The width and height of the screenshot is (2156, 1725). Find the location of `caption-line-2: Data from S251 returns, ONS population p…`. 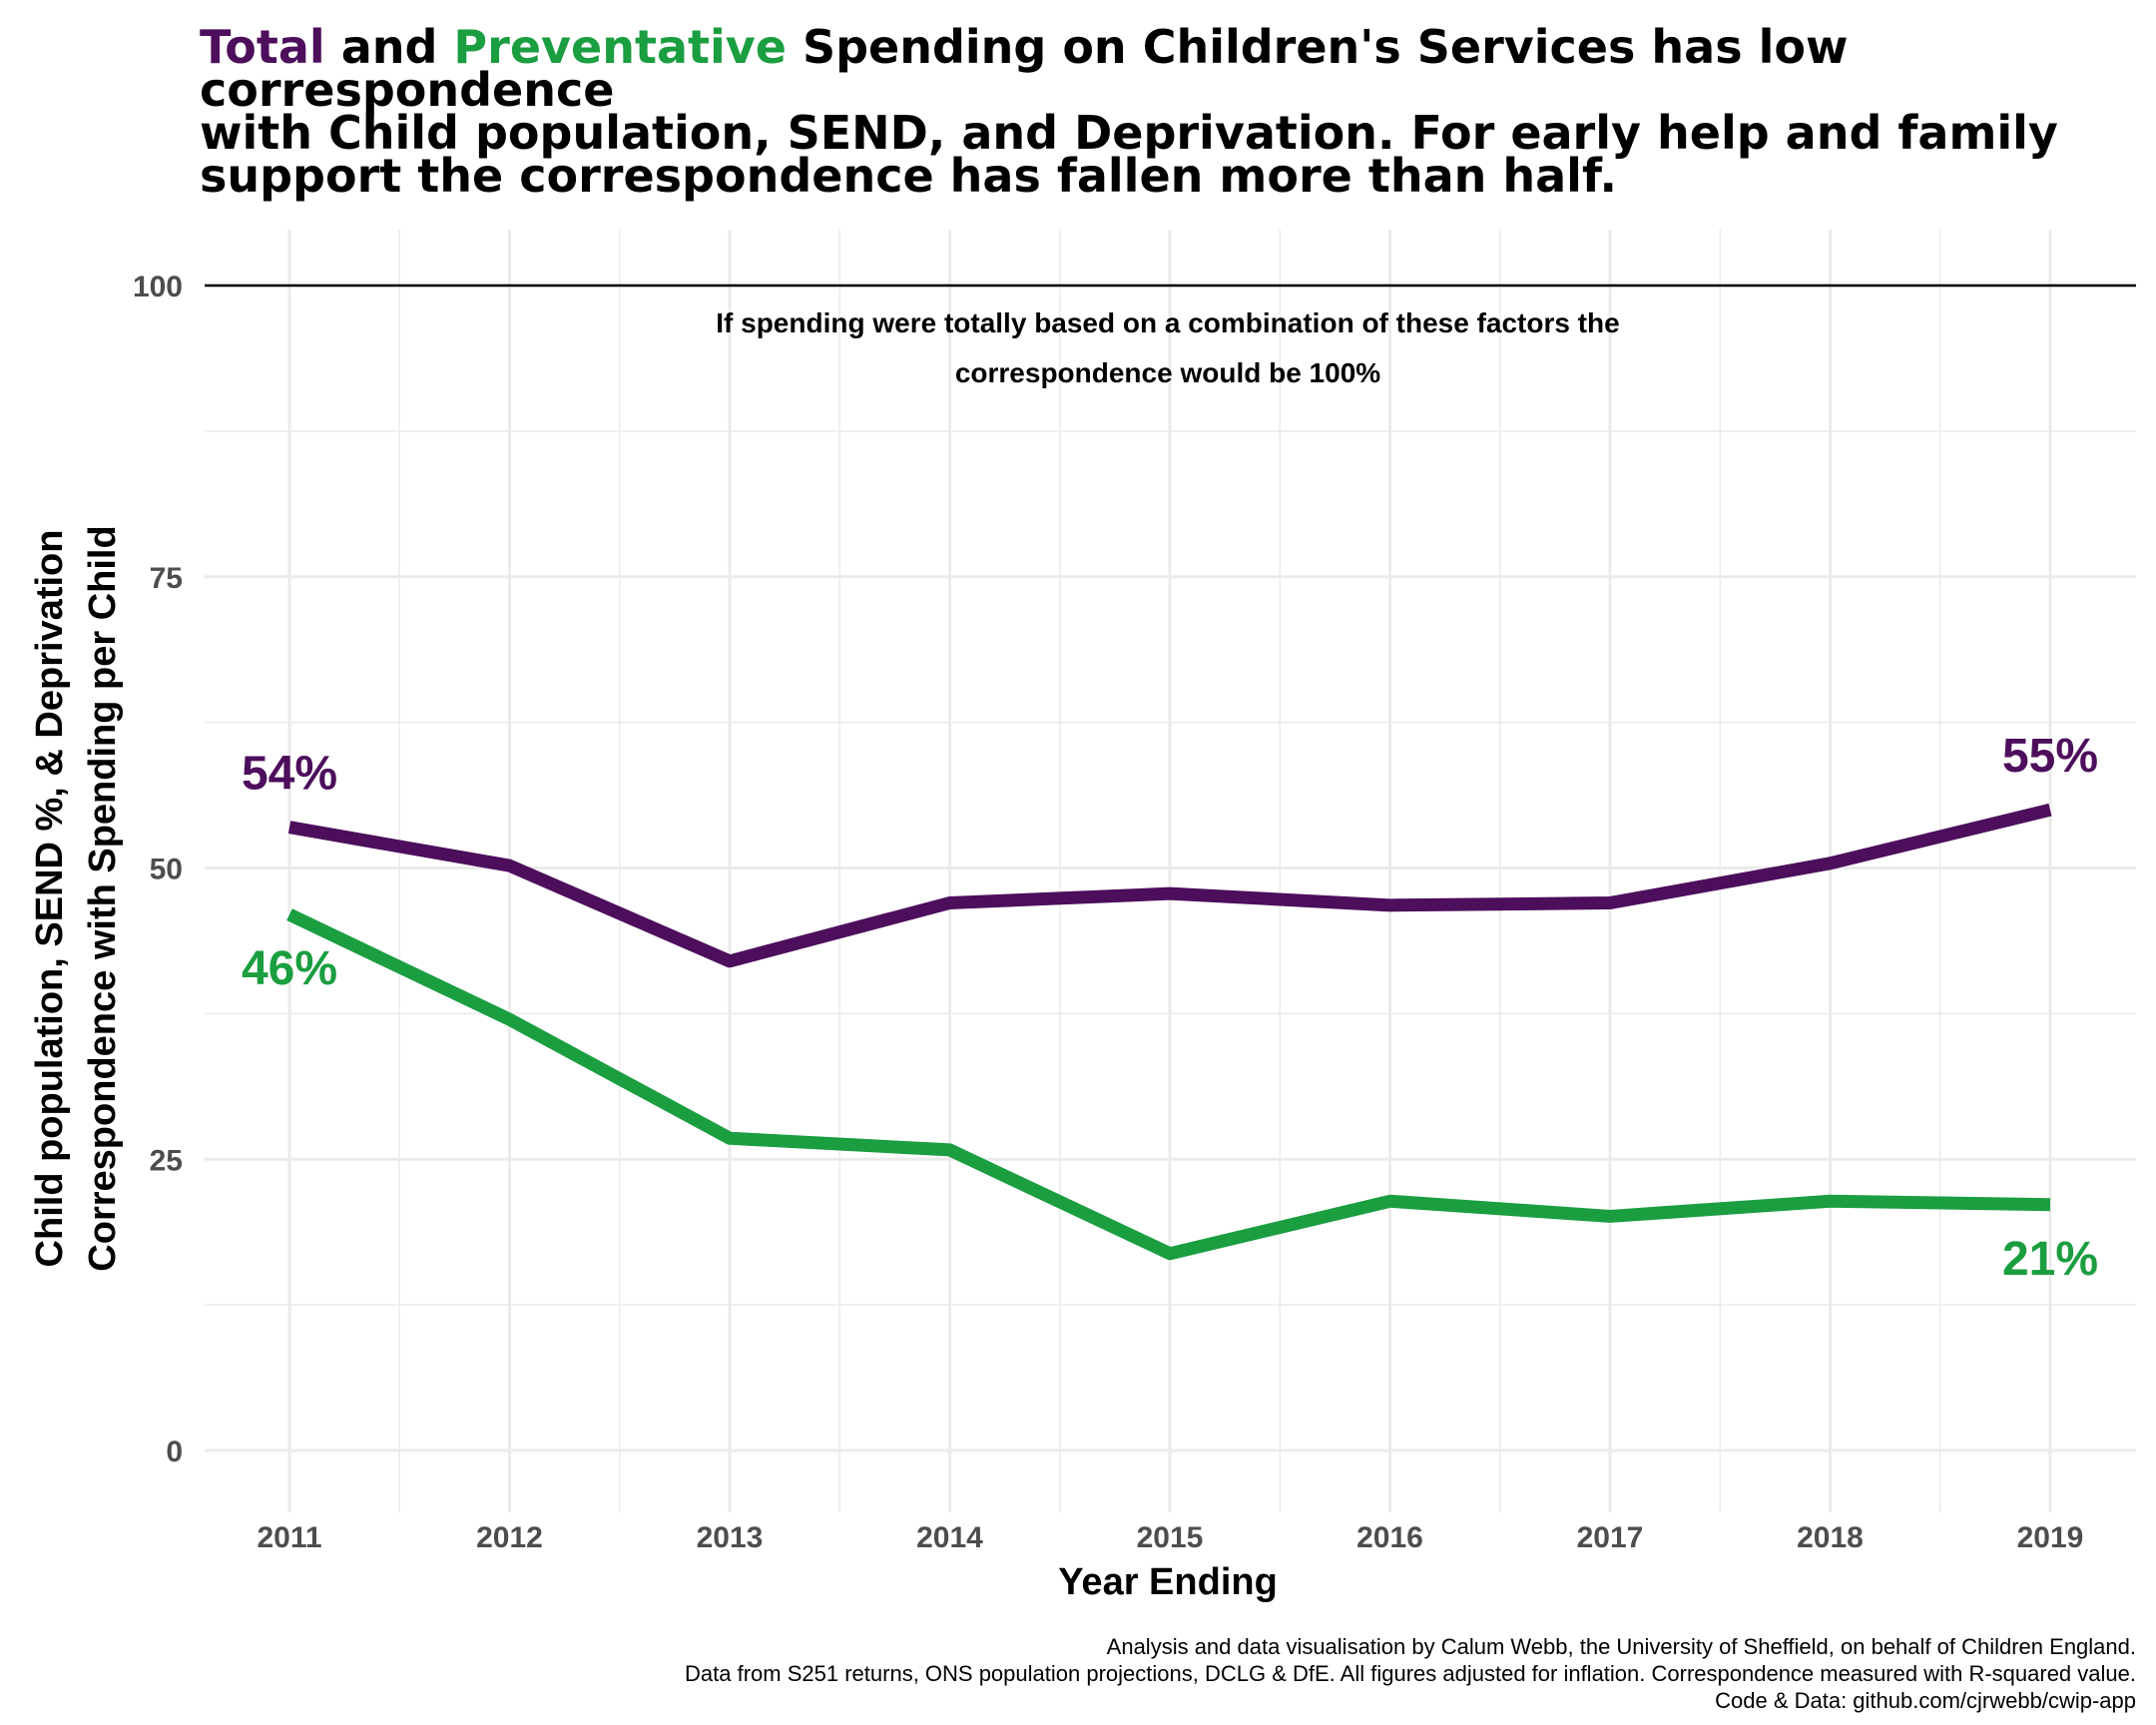

caption-line-2: Data from S251 returns, ONS population p… is located at coordinates (1410, 1673).